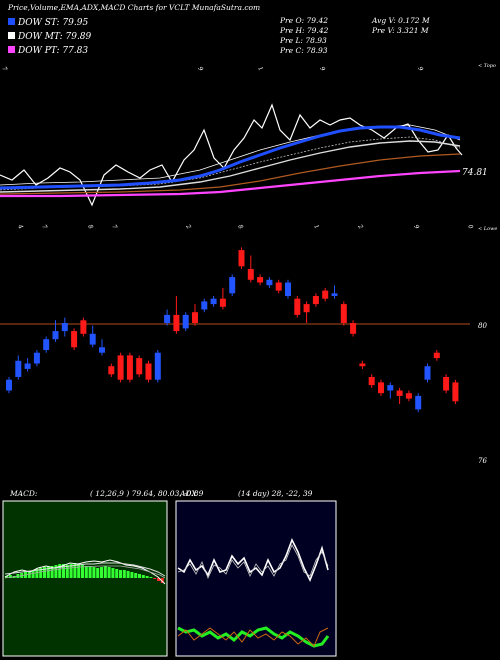 This screenshot has width=500, height=660. I want to click on price-date-label-7: 1, so click(316, 227).